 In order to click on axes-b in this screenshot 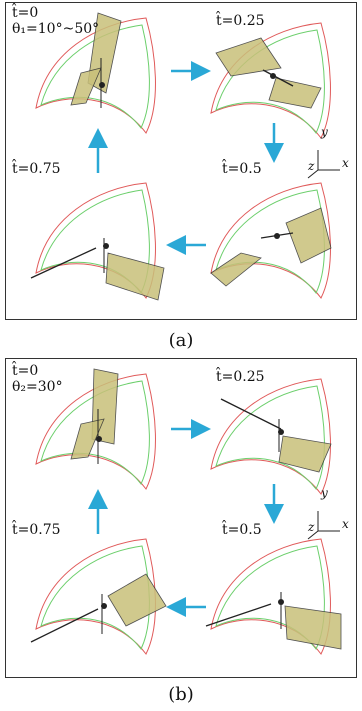, I will do `click(323, 525)`.